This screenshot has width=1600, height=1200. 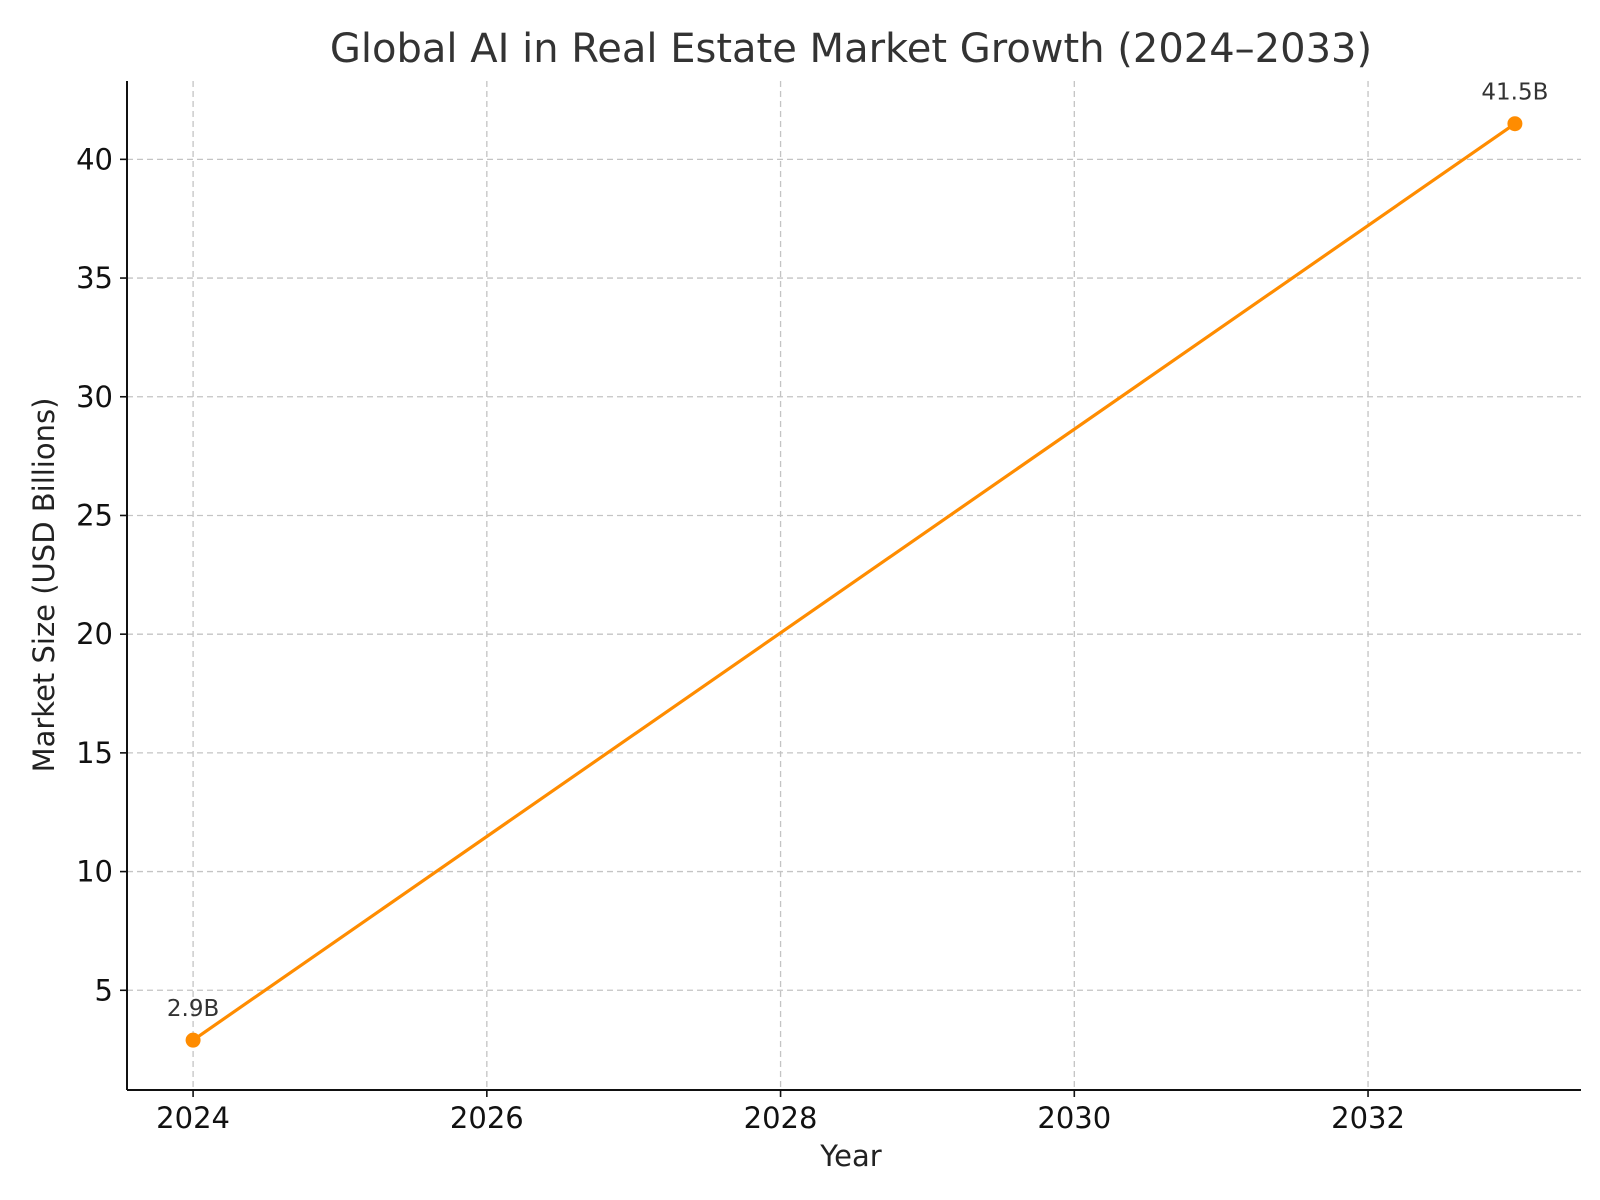 I want to click on y-axis-label: Market Size (USD Billions), so click(x=44, y=585).